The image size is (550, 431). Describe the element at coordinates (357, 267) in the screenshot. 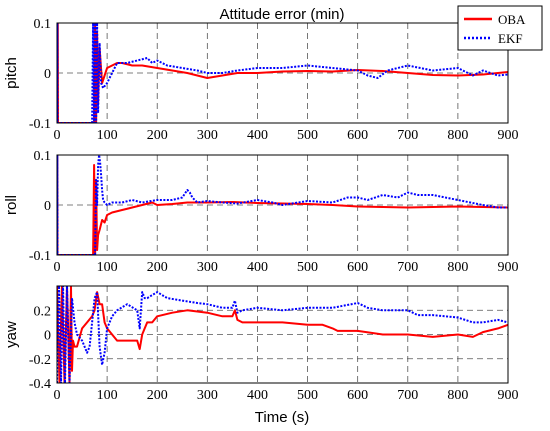

I see `roll-x-tick-label: 600` at that location.